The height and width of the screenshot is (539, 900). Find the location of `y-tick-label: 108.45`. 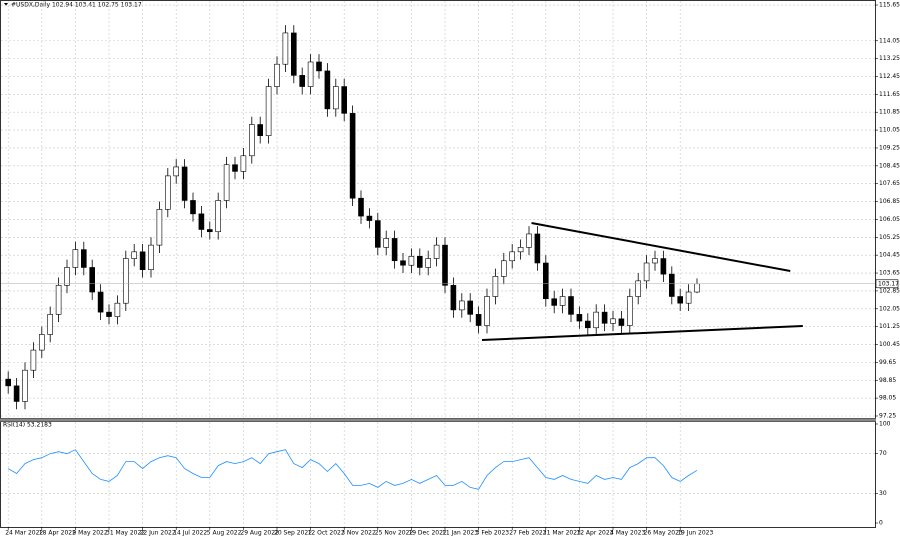

y-tick-label: 108.45 is located at coordinates (889, 165).